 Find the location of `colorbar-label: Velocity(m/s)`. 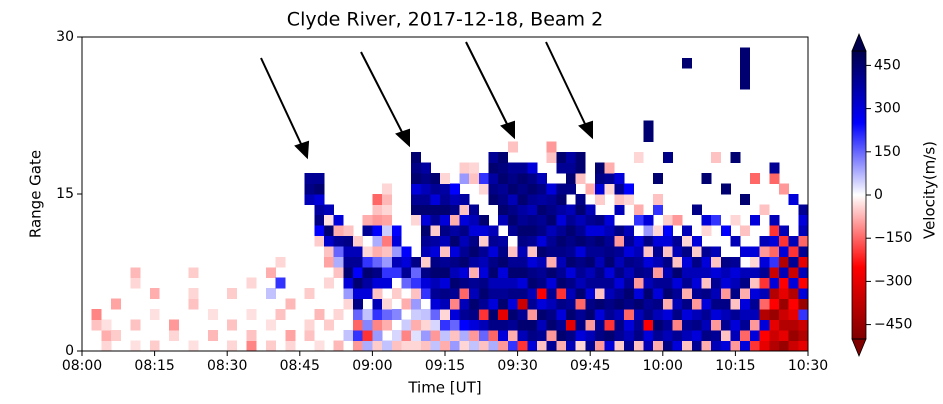

colorbar-label: Velocity(m/s) is located at coordinates (930, 190).